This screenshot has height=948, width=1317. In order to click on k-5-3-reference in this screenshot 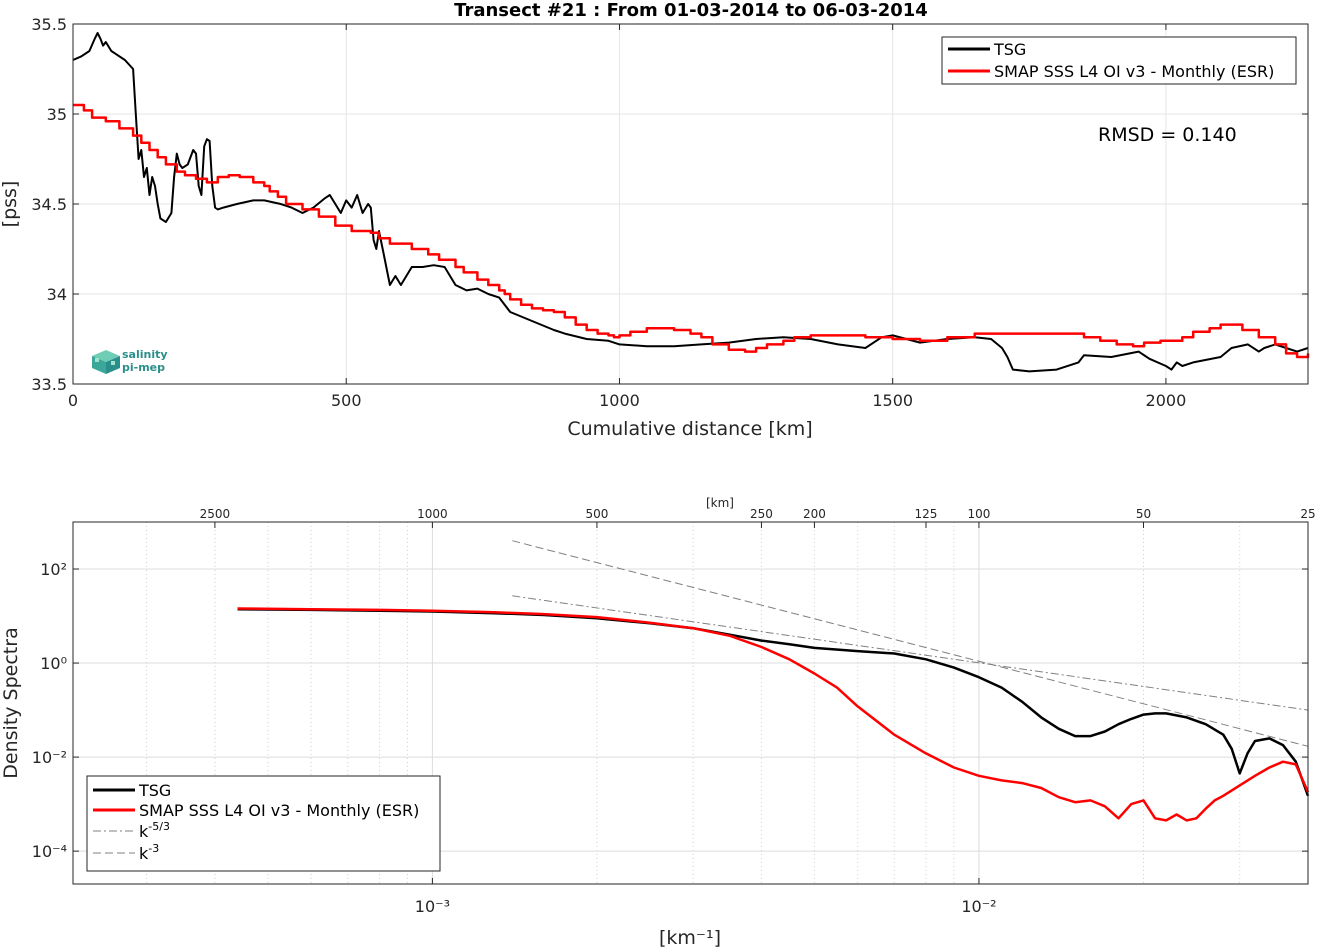, I will do `click(910, 653)`.